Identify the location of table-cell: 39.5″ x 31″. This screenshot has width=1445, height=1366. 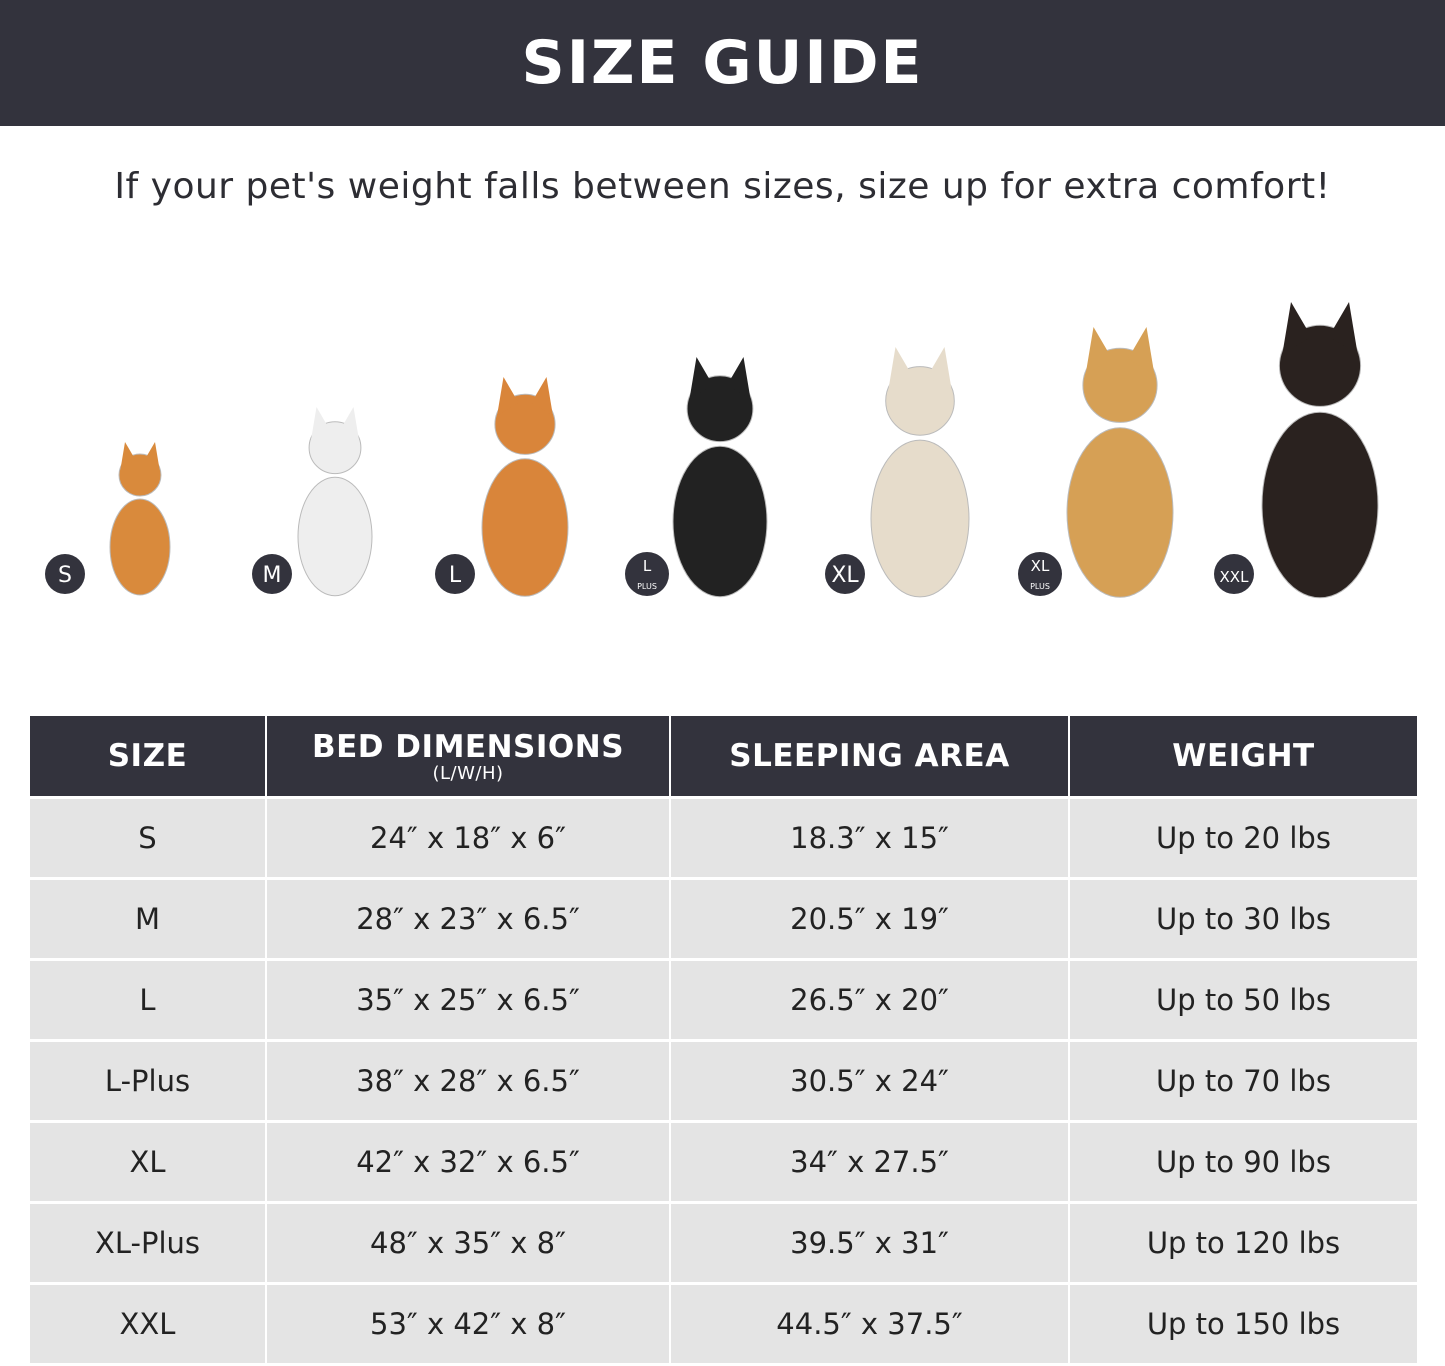
(869, 1243).